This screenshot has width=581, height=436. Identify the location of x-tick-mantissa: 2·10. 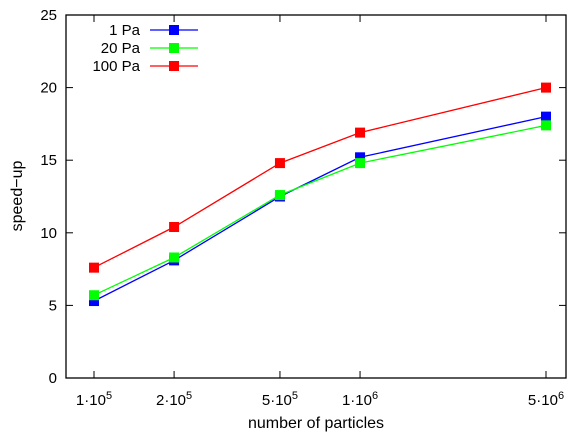
(171, 400).